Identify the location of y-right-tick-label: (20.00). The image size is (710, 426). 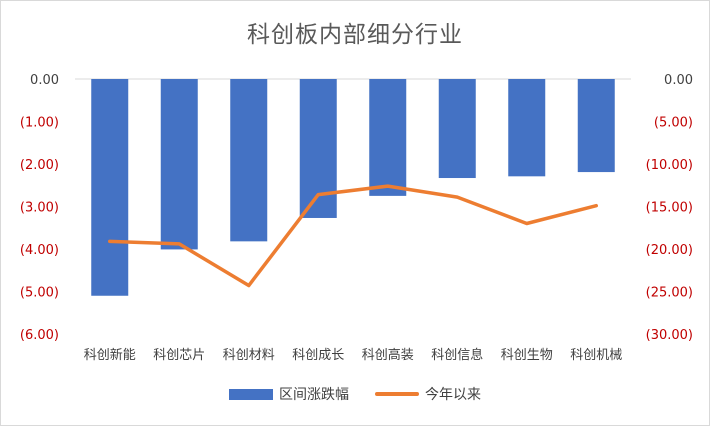
(669, 250).